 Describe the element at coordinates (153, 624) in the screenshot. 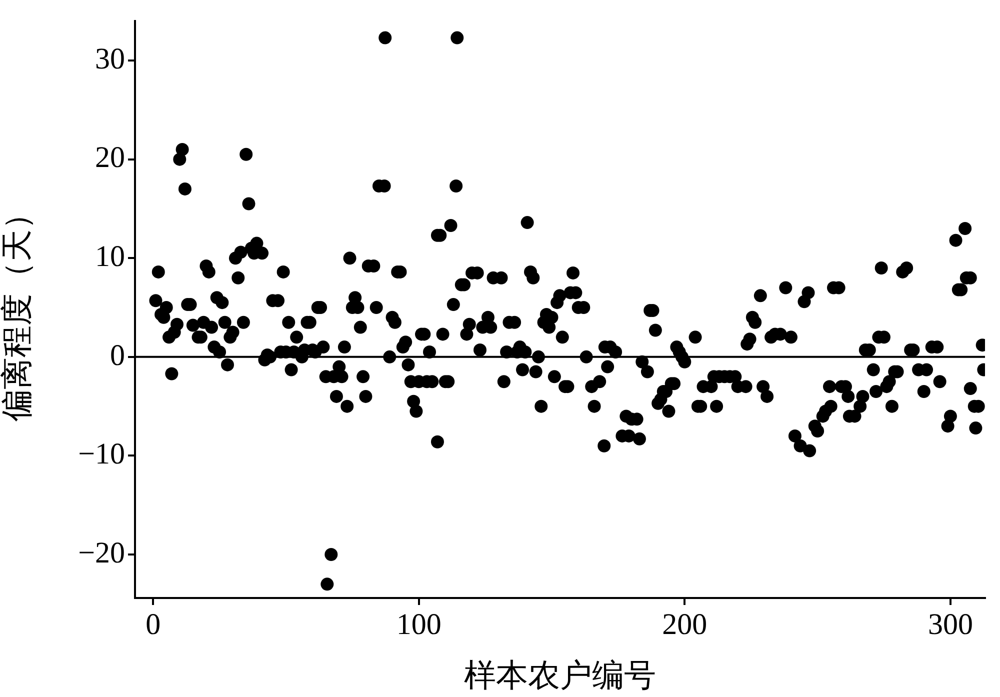

I see `x-tick-label: 0` at that location.